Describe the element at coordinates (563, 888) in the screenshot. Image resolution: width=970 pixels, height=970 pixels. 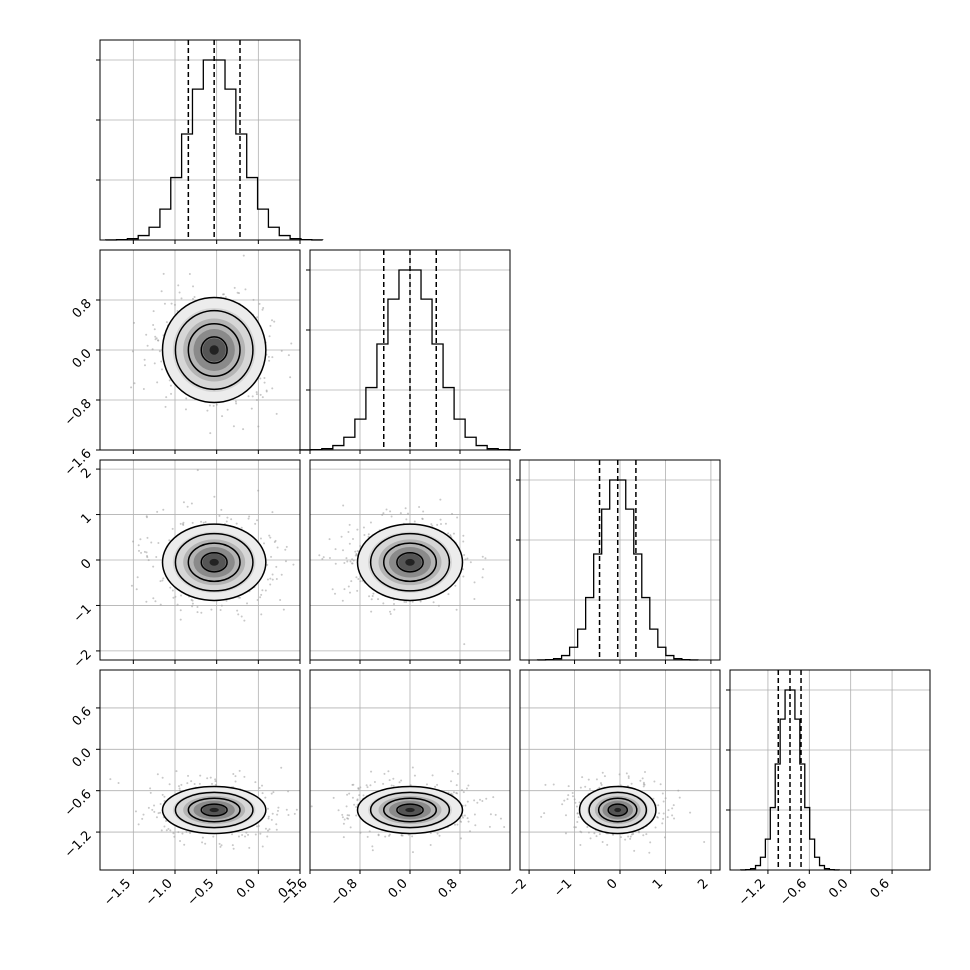
I see `x-tick-label: −1` at that location.